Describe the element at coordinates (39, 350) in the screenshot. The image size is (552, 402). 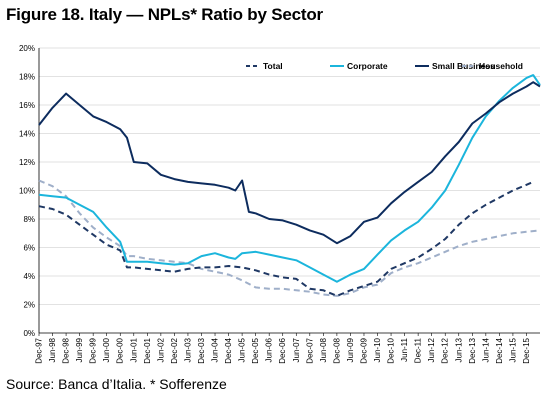
I see `x-tick-label: Dec-97` at that location.